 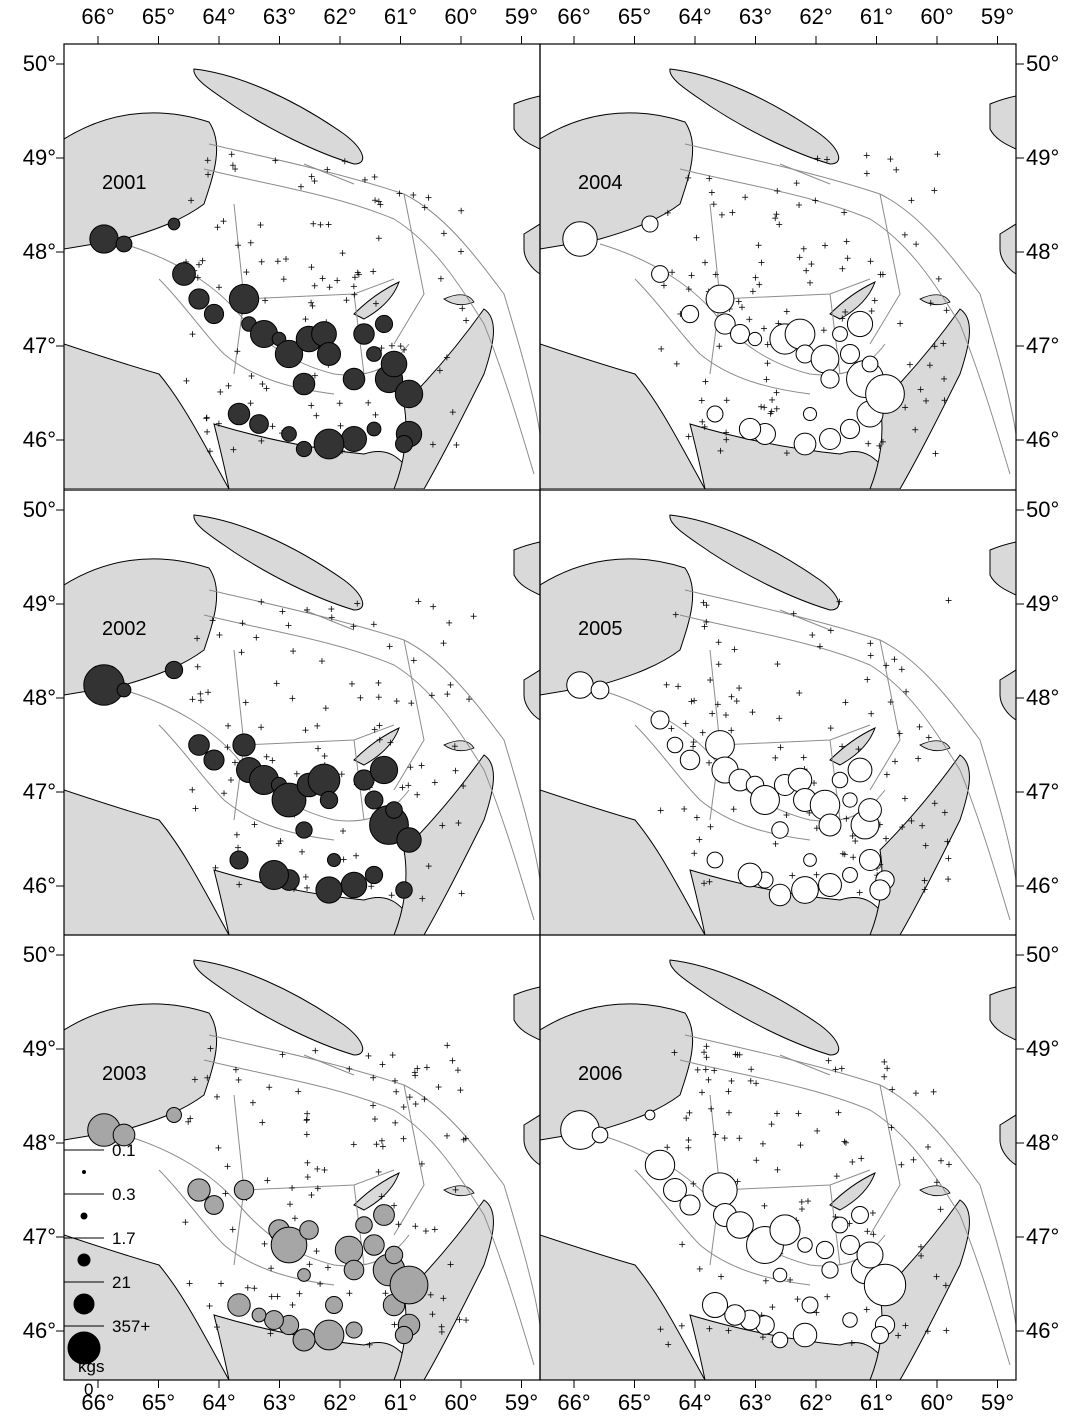 I want to click on map-panel-2002: 2002, so click(x=302, y=712).